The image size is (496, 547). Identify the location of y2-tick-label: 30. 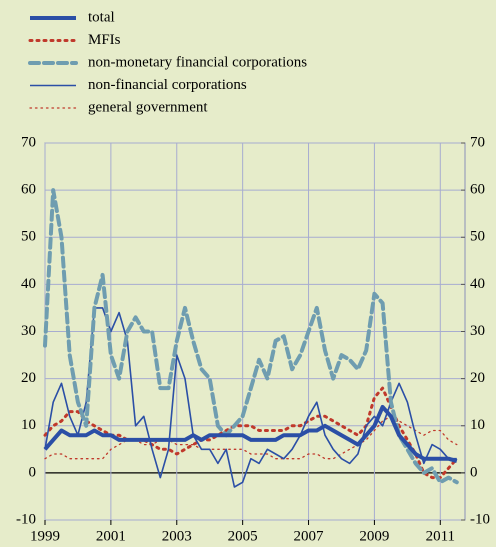
(477, 331).